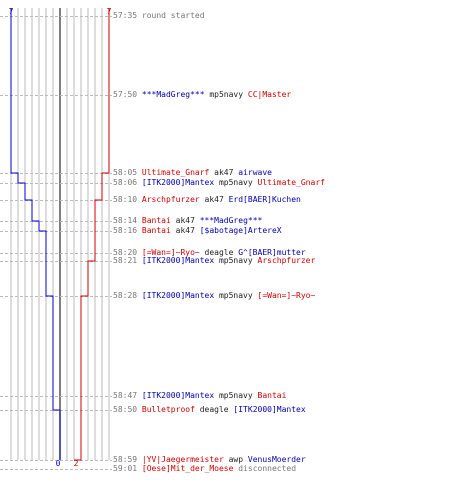  I want to click on player-name: [$abotage]ArtereX, so click(240, 230).